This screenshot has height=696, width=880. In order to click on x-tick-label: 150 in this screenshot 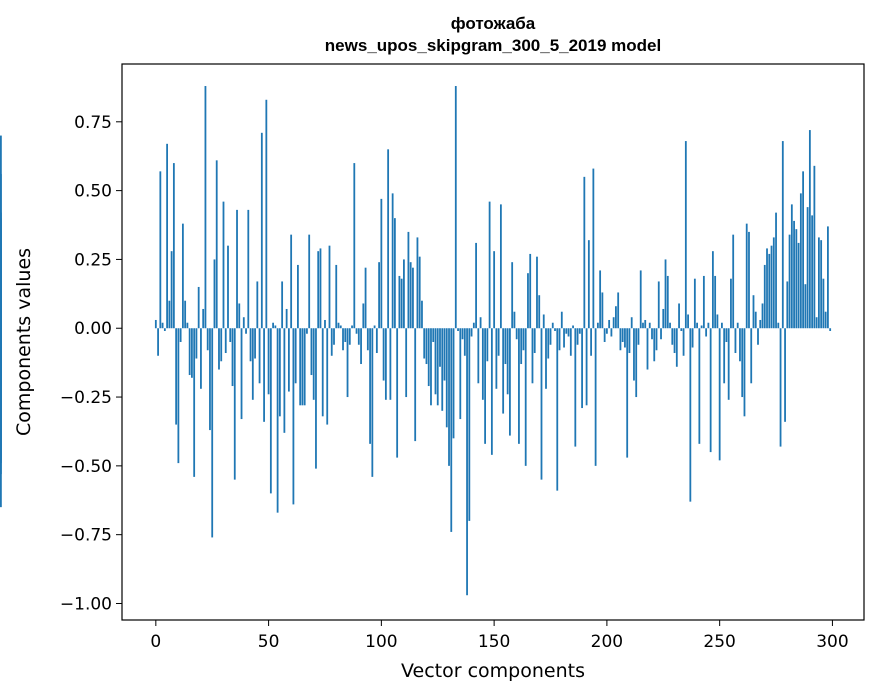, I will do `click(494, 642)`.